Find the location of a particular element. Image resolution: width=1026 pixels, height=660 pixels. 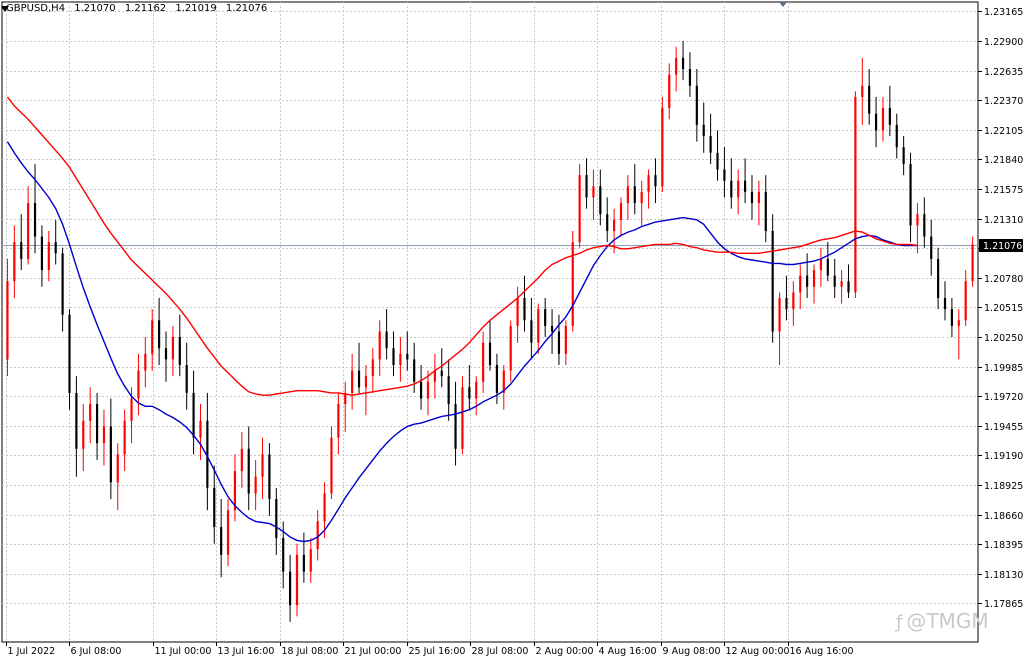

one-click-trading-arrow-icon is located at coordinates (5, 9).